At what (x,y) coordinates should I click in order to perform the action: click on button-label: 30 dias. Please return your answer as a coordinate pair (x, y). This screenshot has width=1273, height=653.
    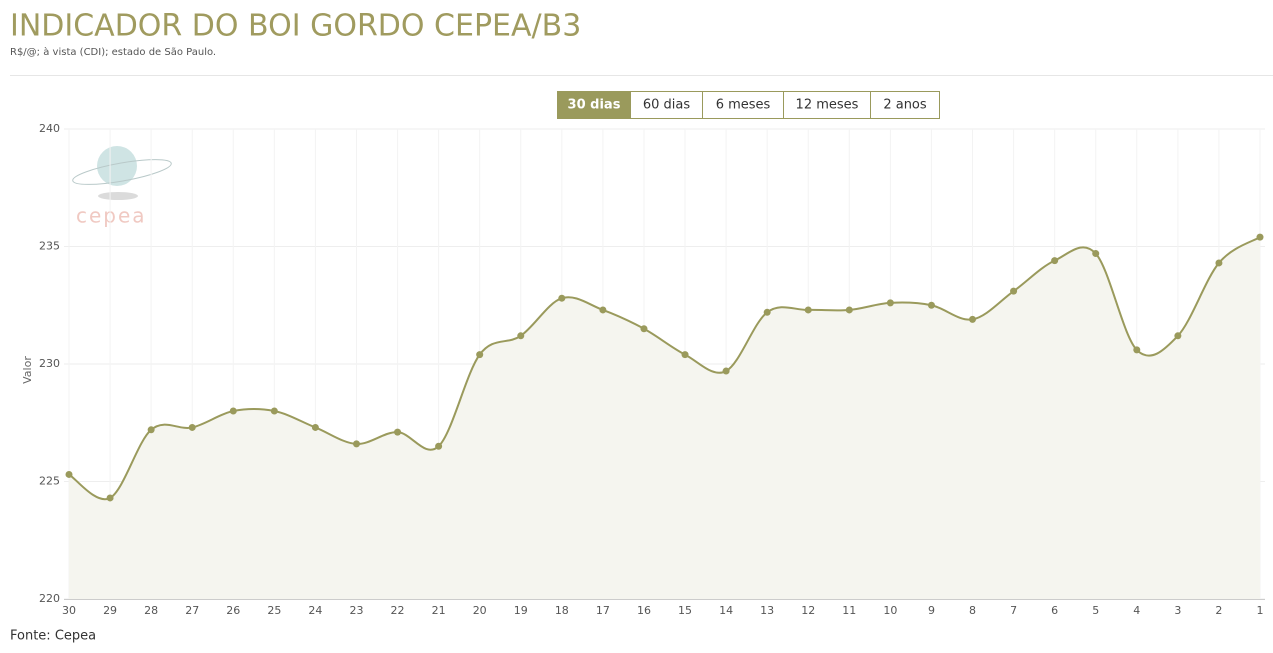
    Looking at the image, I should click on (594, 105).